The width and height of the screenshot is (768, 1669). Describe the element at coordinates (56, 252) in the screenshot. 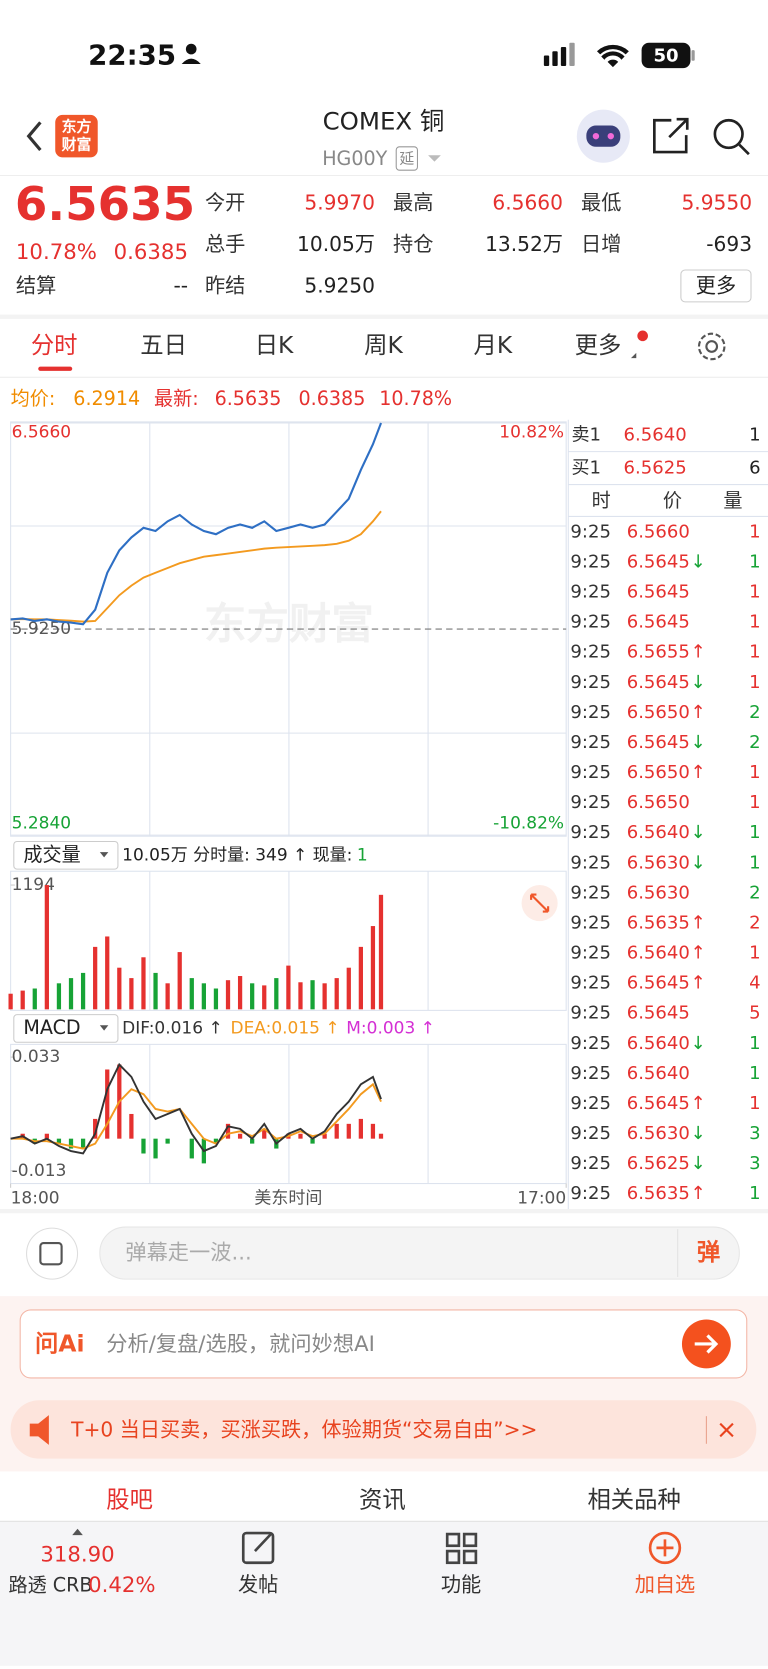

I see `change-pct: 10.78%` at that location.